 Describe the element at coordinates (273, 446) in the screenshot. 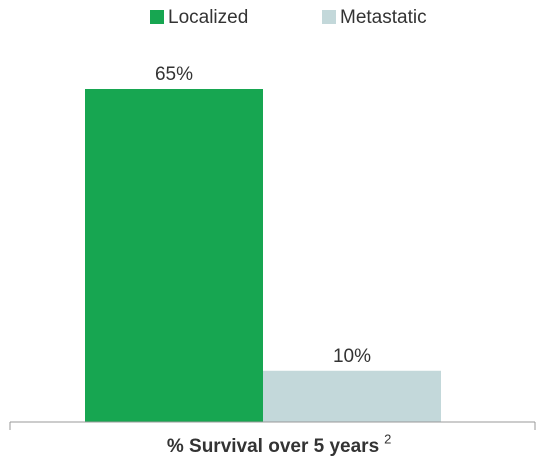

I see `x-tick-label: % Survival over 5 years` at that location.